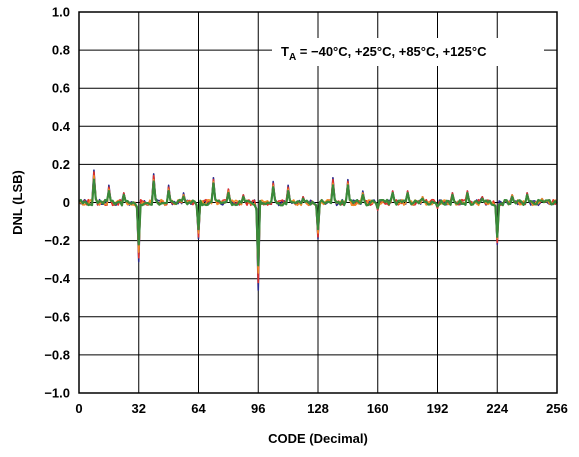 Image resolution: width=579 pixels, height=457 pixels. Describe the element at coordinates (57, 240) in the screenshot. I see `y-tick-label: −0.2` at that location.